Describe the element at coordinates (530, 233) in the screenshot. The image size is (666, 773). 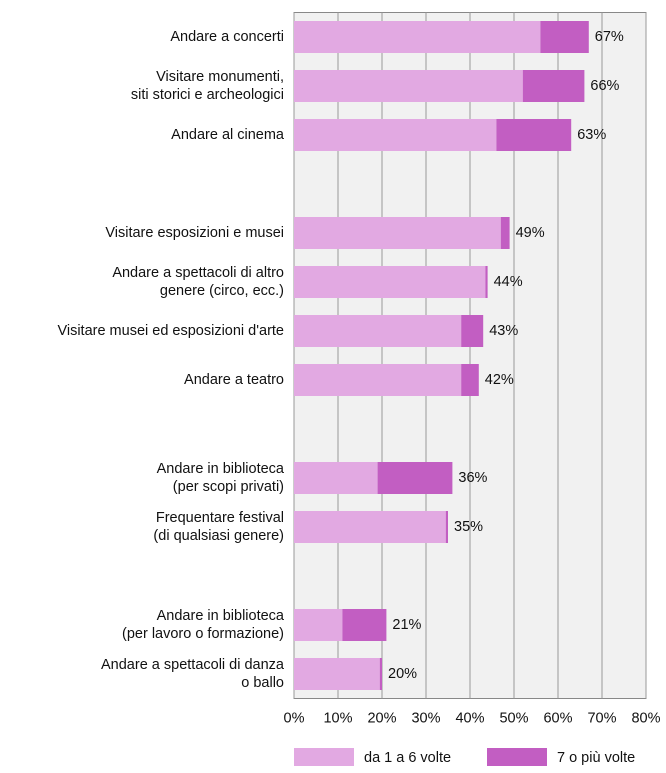
I see `total-label: 49%` at that location.